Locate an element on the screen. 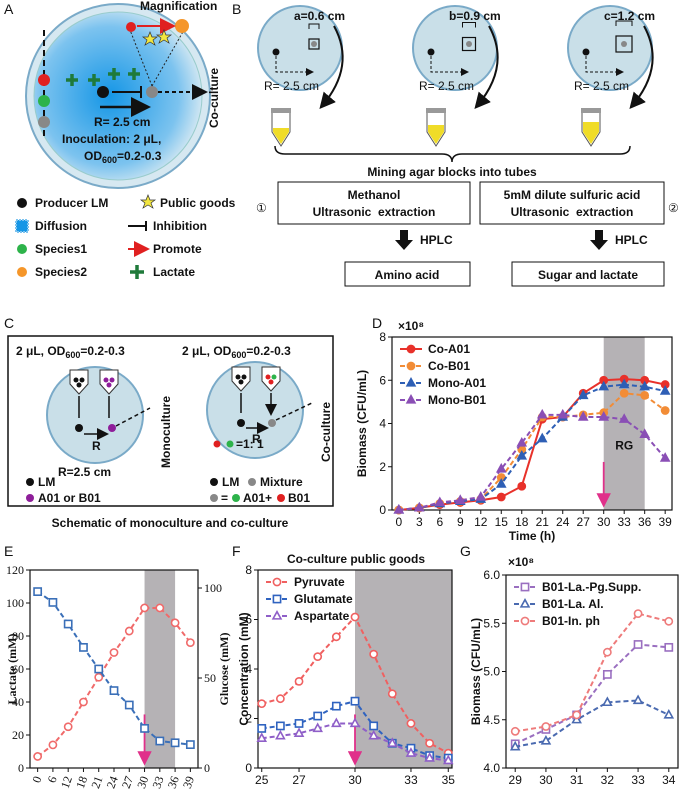 The image size is (685, 789). label: =0.2-0.3 is located at coordinates (102, 351).